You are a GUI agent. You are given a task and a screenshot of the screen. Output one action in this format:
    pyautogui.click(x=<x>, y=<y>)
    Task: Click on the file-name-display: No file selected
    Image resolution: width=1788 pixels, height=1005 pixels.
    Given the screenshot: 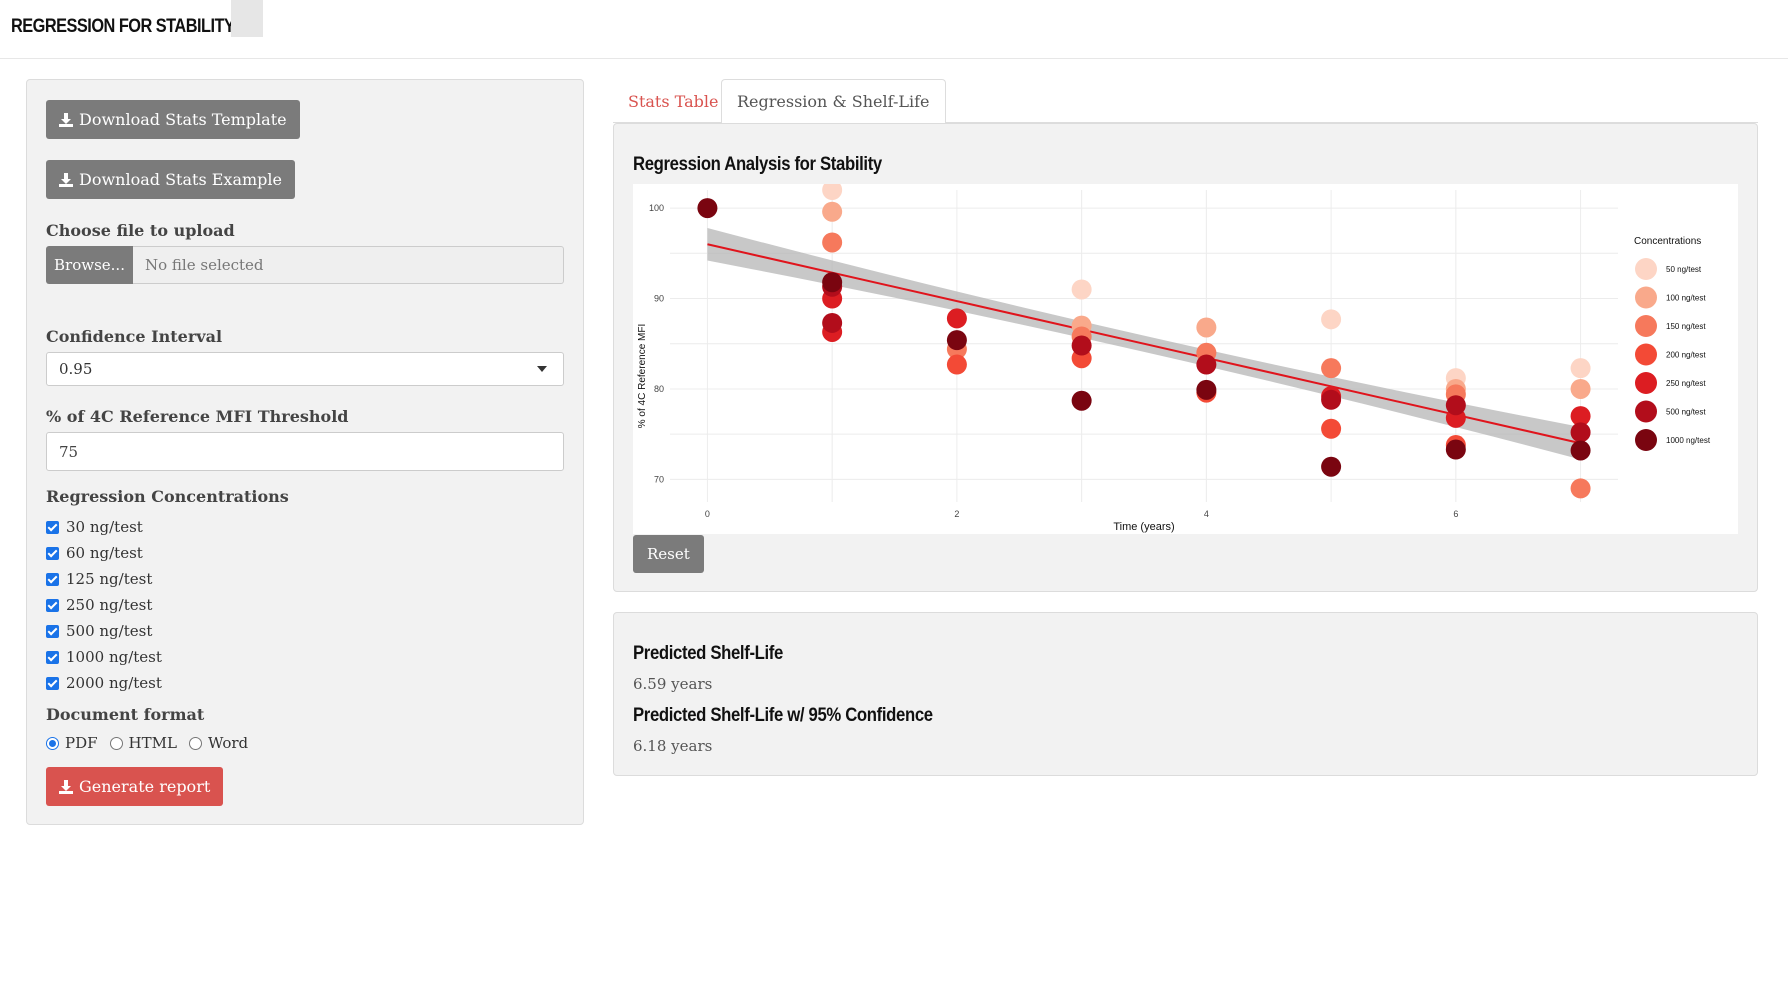 What is the action you would take?
    pyautogui.click(x=348, y=265)
    